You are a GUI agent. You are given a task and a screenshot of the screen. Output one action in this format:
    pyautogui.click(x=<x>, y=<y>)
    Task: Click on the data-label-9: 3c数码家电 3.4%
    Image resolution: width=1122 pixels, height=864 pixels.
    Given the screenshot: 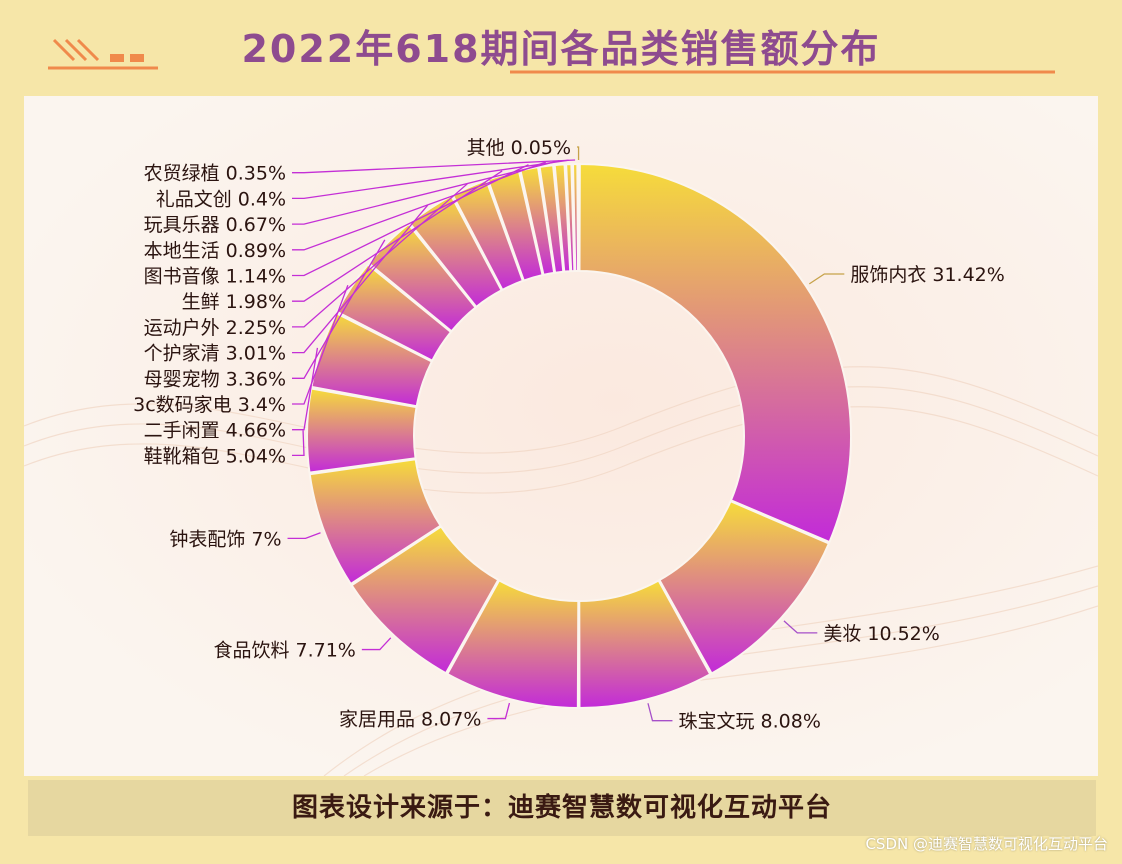 What is the action you would take?
    pyautogui.click(x=209, y=405)
    